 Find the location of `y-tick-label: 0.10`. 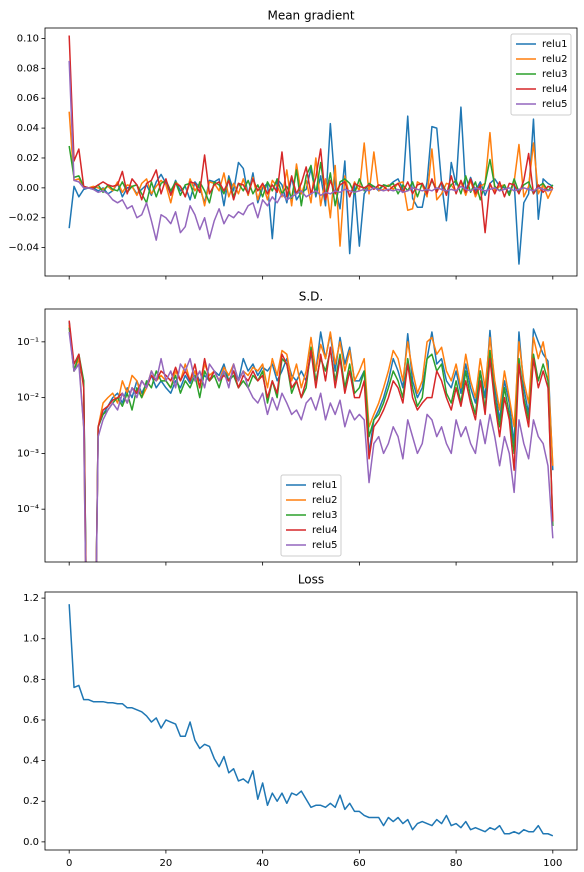

y-tick-label: 0.10 is located at coordinates (28, 38).